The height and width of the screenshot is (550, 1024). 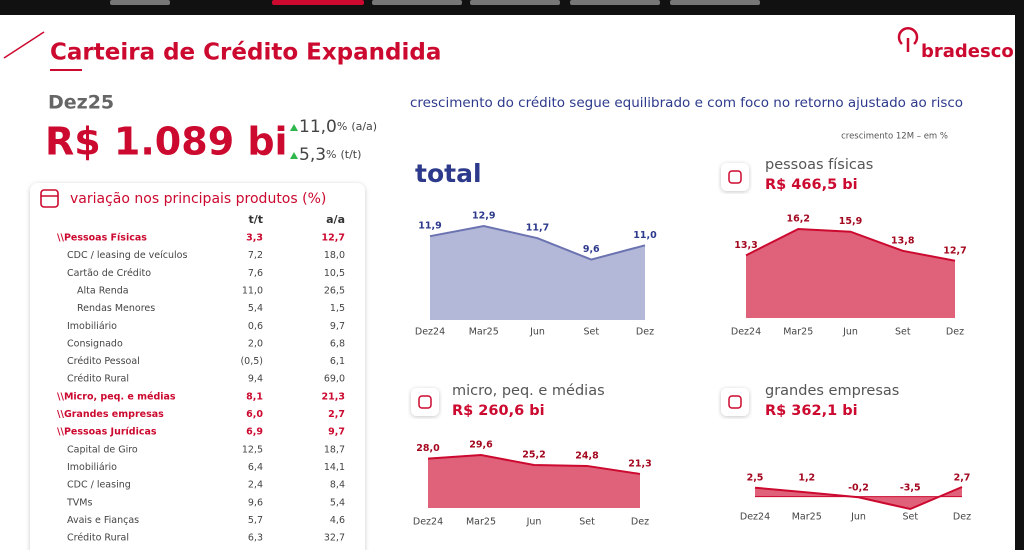 What do you see at coordinates (254, 414) in the screenshot?
I see `cell: 6,0` at bounding box center [254, 414].